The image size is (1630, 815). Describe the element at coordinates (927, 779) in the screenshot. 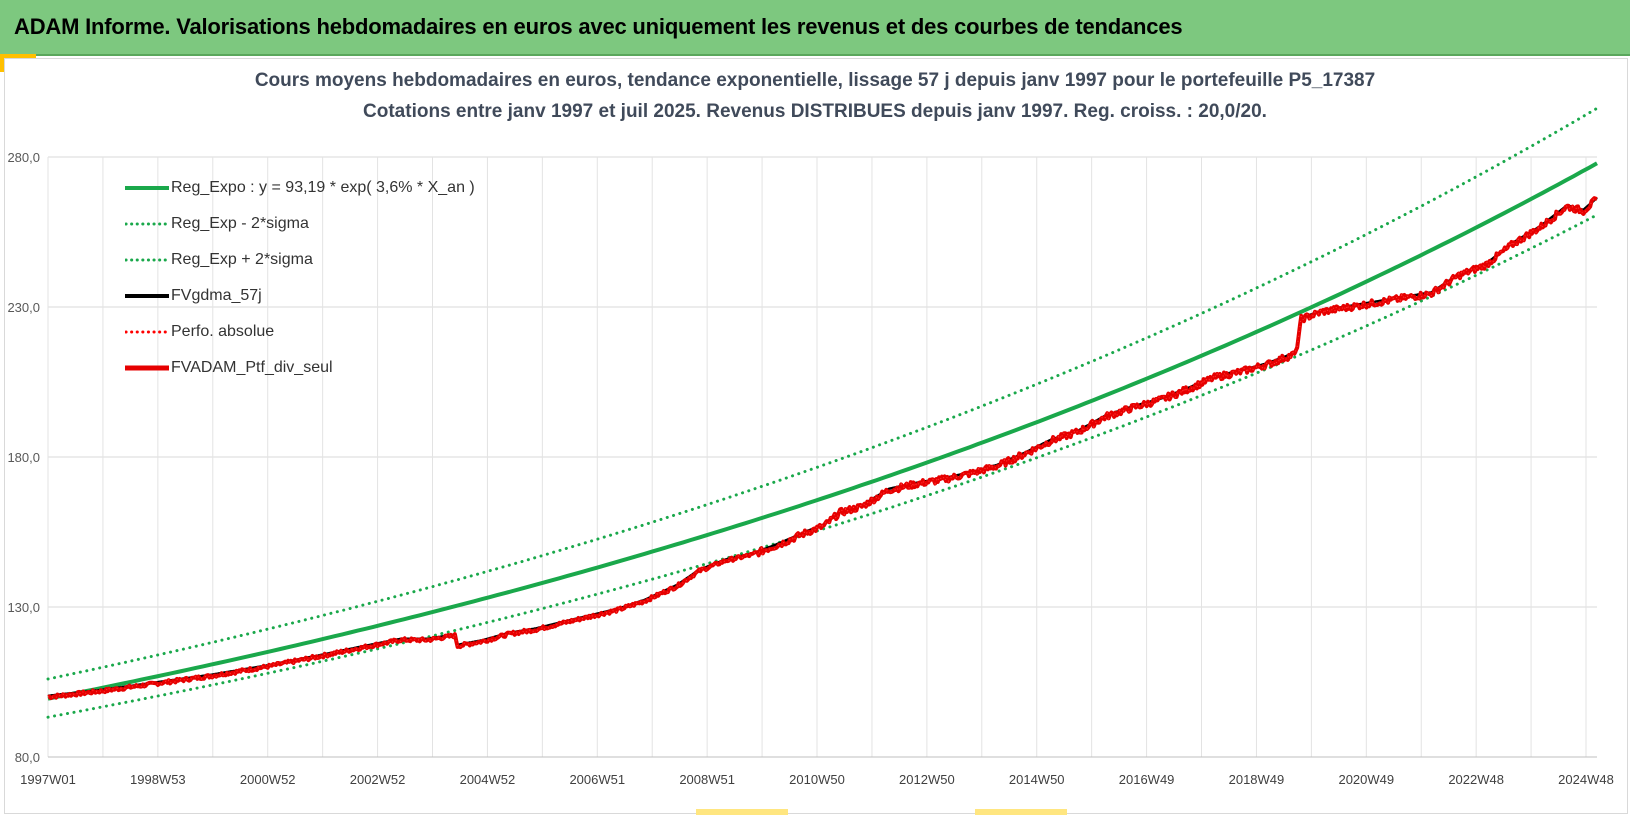

I see `x-tick-label: 2012W50` at that location.